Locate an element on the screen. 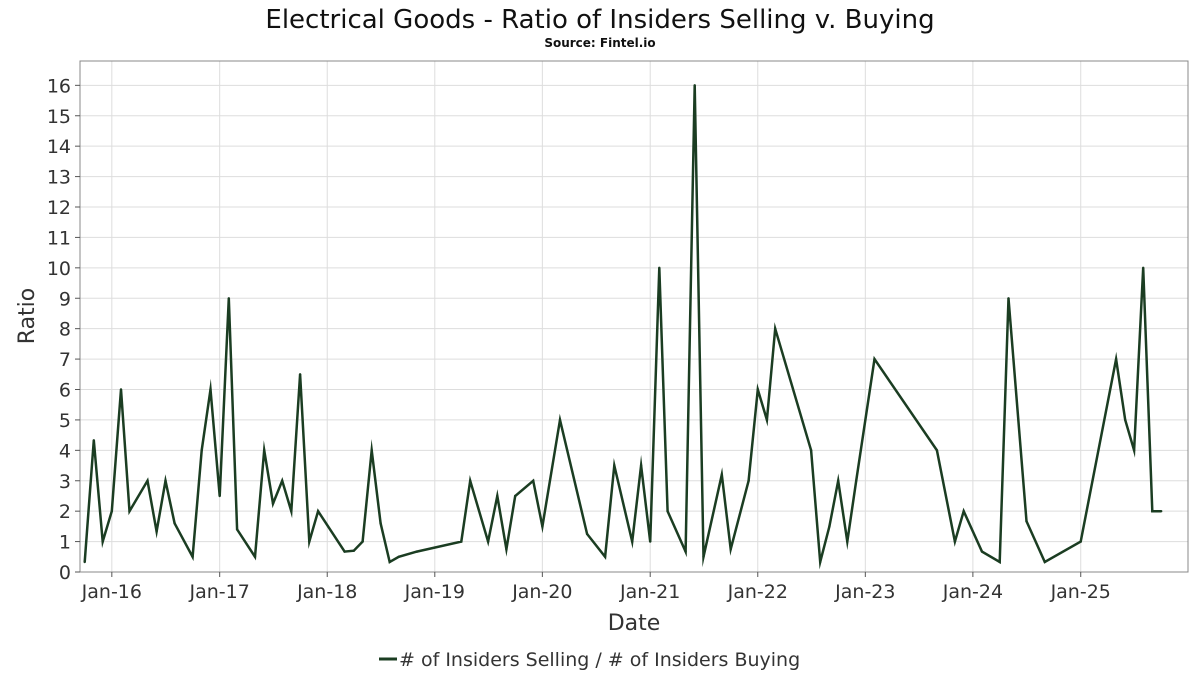  y-tick-label: 11 is located at coordinates (59, 238).